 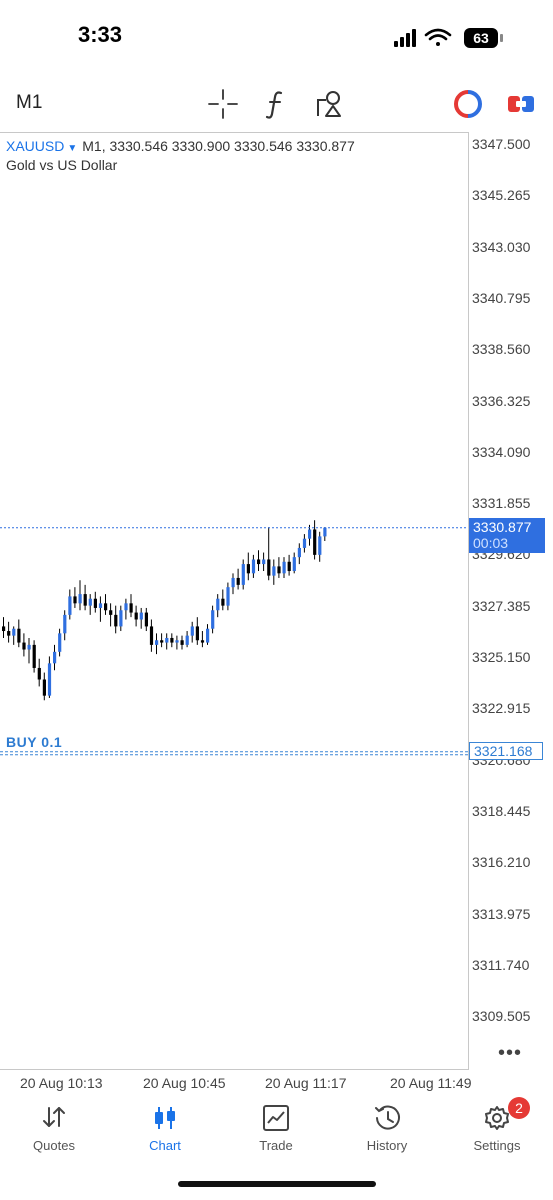 I want to click on nav-trade-label: Trade, so click(x=276, y=1145).